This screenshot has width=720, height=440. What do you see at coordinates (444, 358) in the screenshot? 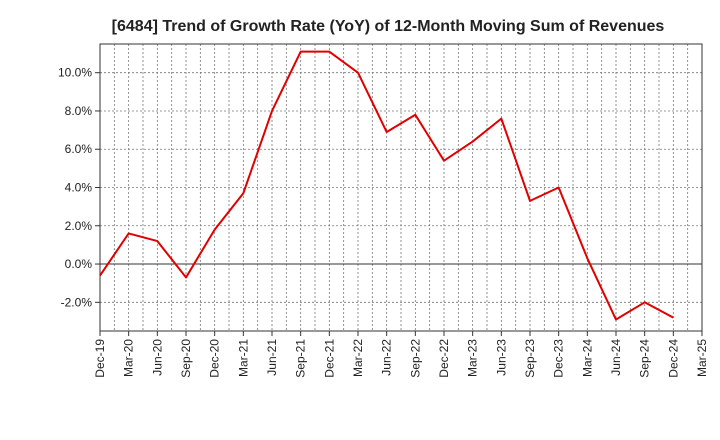
I see `x-tick-label: Dec-22` at bounding box center [444, 358].